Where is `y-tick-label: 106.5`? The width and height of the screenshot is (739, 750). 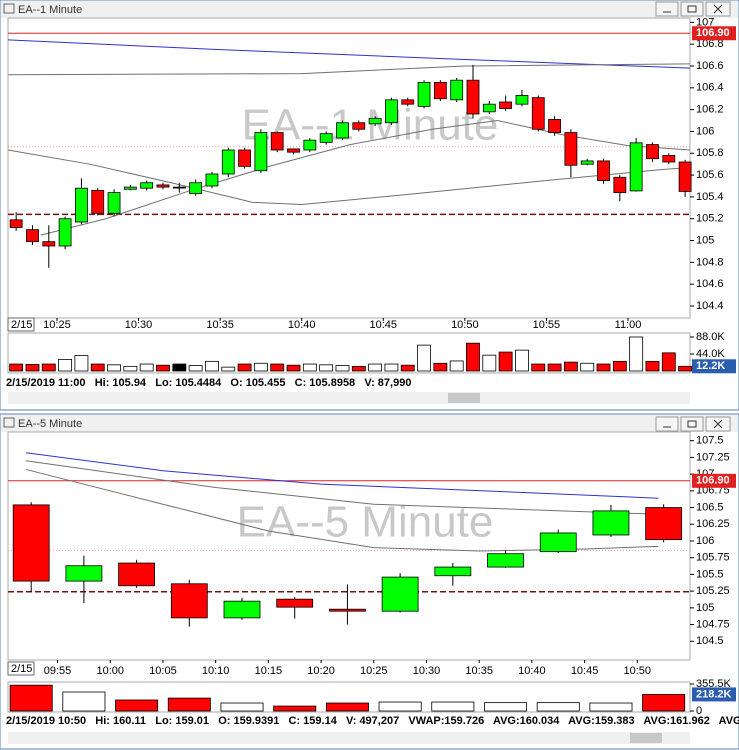 y-tick-label: 106.5 is located at coordinates (710, 507).